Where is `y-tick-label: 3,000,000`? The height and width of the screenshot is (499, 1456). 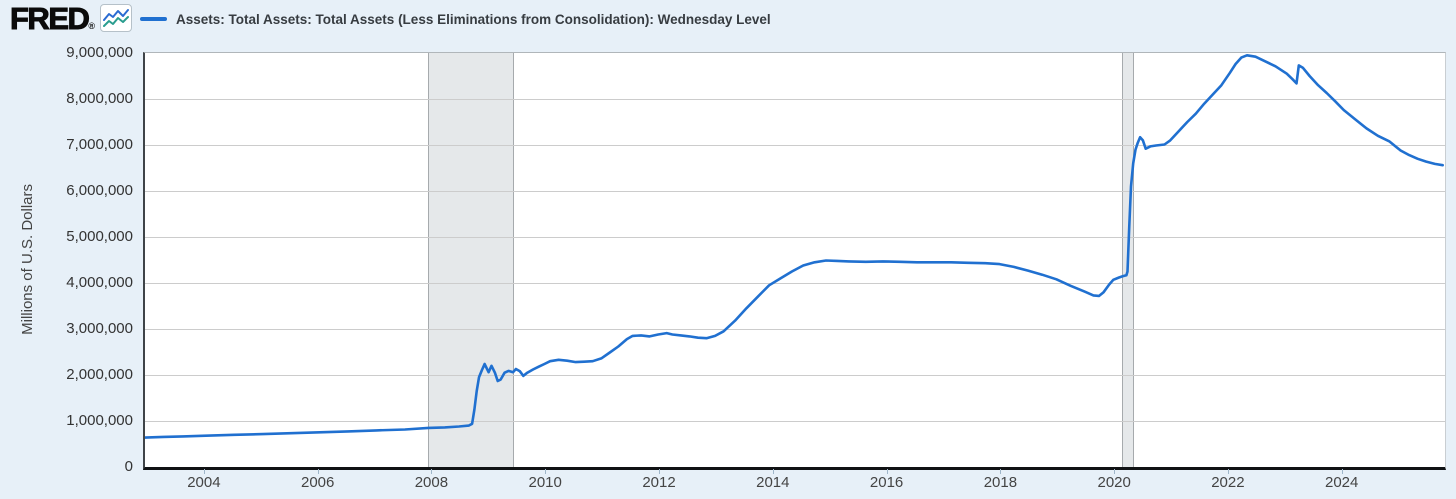
y-tick-label: 3,000,000 is located at coordinates (99, 328).